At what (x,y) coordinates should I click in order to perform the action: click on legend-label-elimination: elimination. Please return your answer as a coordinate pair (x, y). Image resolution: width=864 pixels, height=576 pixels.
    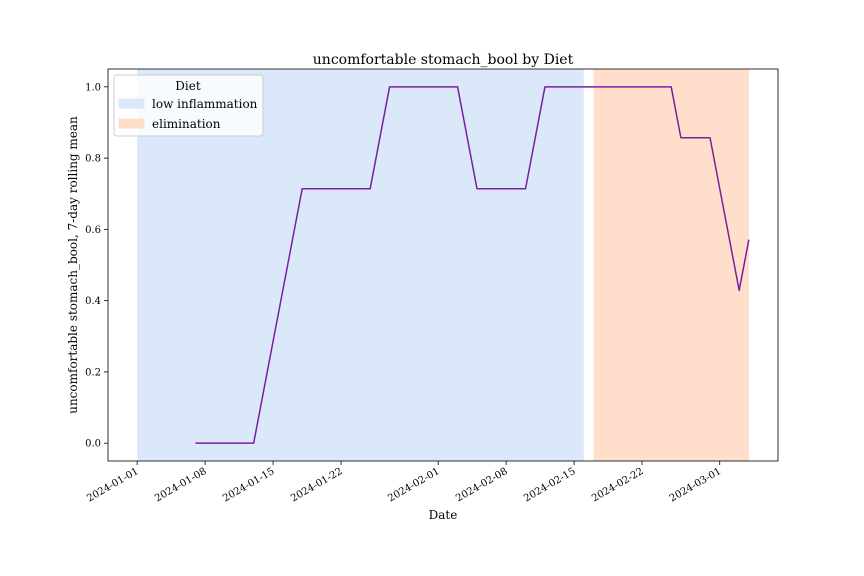
    Looking at the image, I should click on (186, 124).